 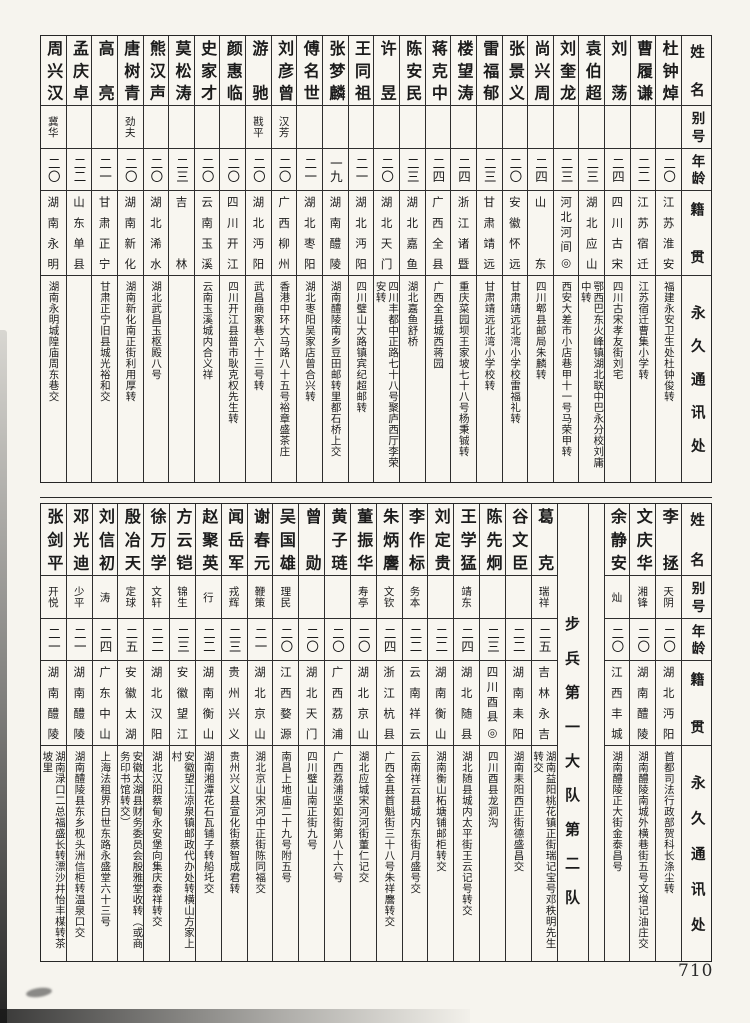 I want to click on person-address: 广西全县首魁街三十八号朱祥麐转交, so click(x=389, y=839).